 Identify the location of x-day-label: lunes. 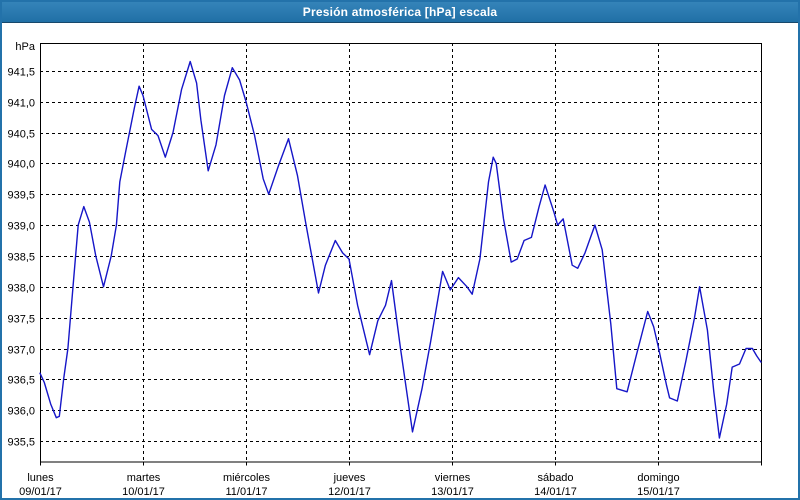
(40, 478).